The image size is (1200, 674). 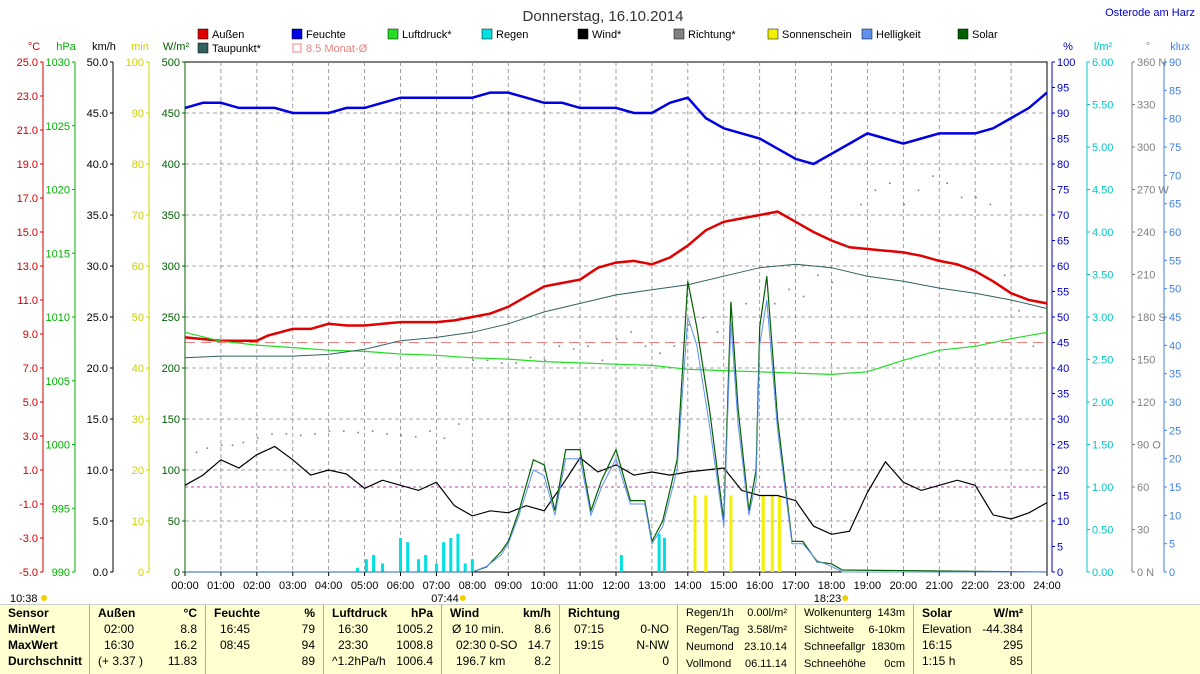 What do you see at coordinates (724, 586) in the screenshot?
I see `x-axis-tick-label: 15:00` at bounding box center [724, 586].